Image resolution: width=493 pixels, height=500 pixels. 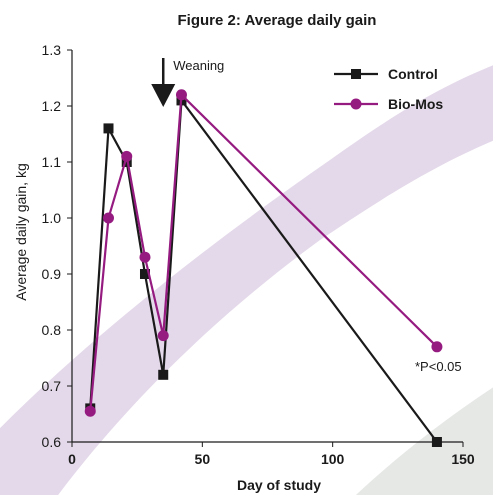 I want to click on weaning-label: Weaning, so click(x=198, y=65).